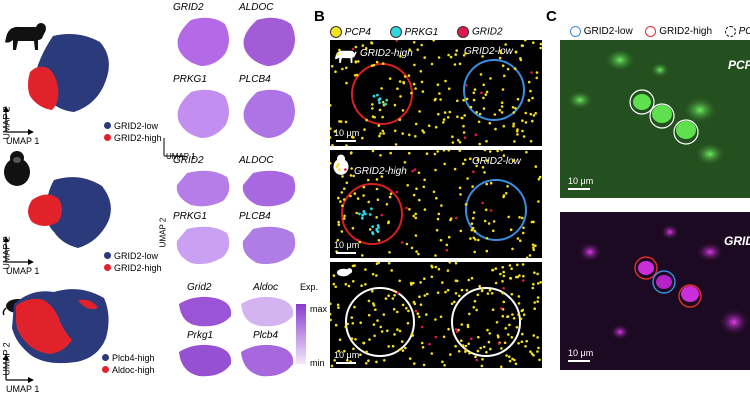 Image resolution: width=750 pixels, height=400 pixels. I want to click on legend-item: GRID2-high, so click(133, 268).